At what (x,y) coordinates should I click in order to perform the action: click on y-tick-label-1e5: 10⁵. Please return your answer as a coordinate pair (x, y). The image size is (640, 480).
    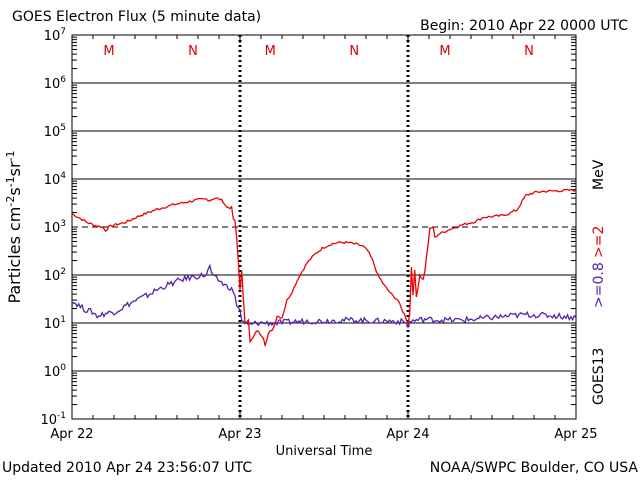
    Looking at the image, I should click on (55, 131).